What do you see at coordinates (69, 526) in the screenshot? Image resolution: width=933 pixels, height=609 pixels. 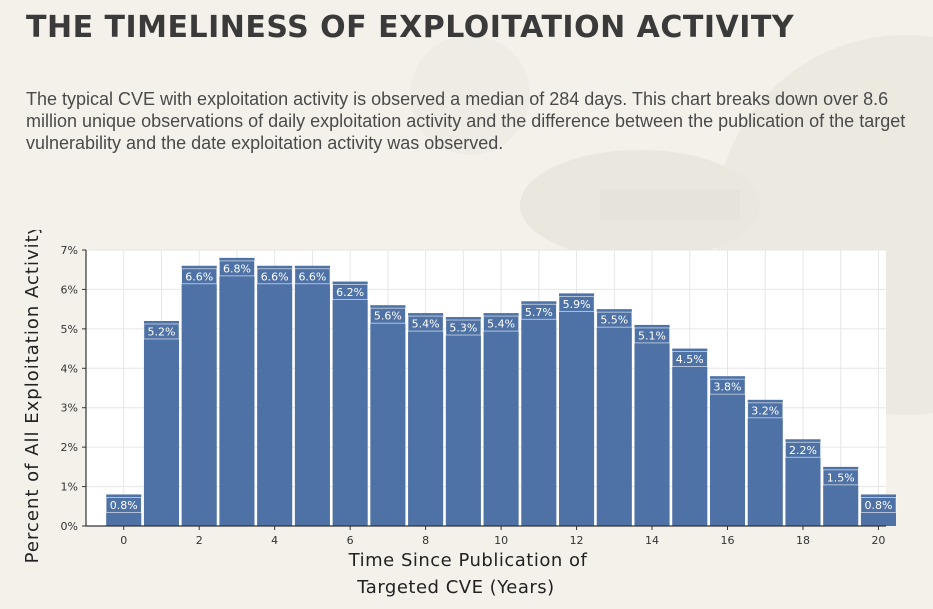 I see `y-tick-label: 0%` at bounding box center [69, 526].